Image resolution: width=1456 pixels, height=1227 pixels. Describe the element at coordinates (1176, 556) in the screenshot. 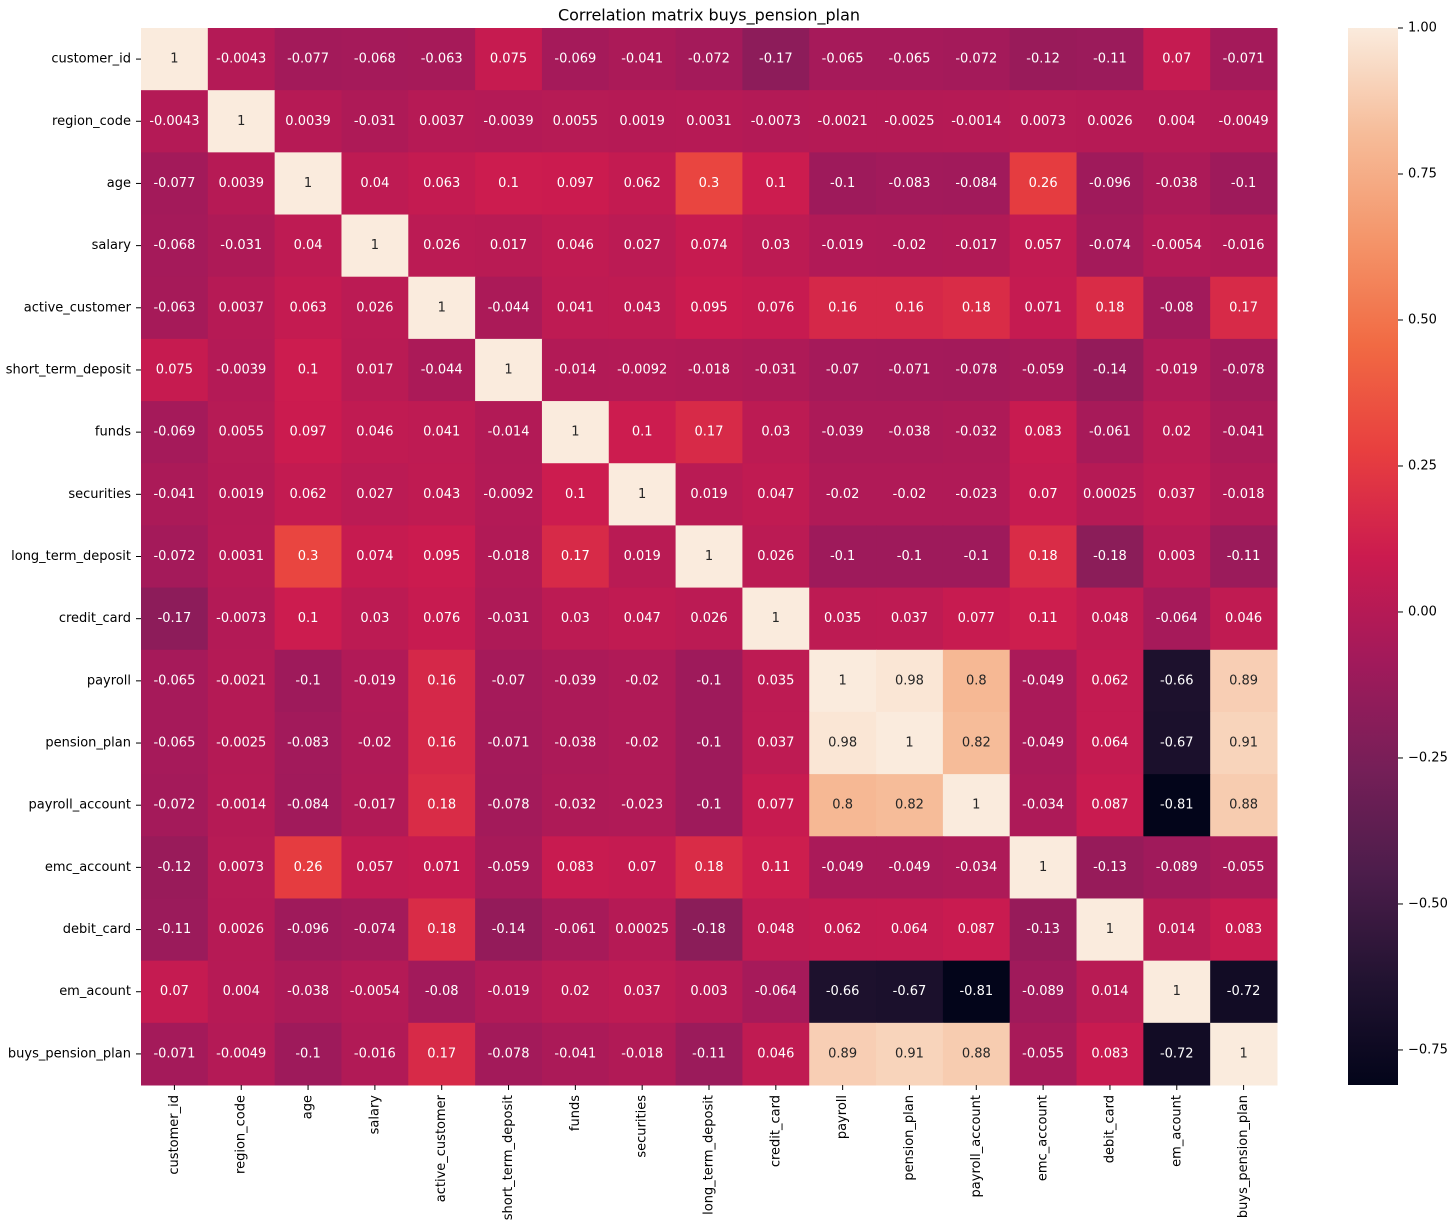

I see `cell-label: 0.003` at that location.